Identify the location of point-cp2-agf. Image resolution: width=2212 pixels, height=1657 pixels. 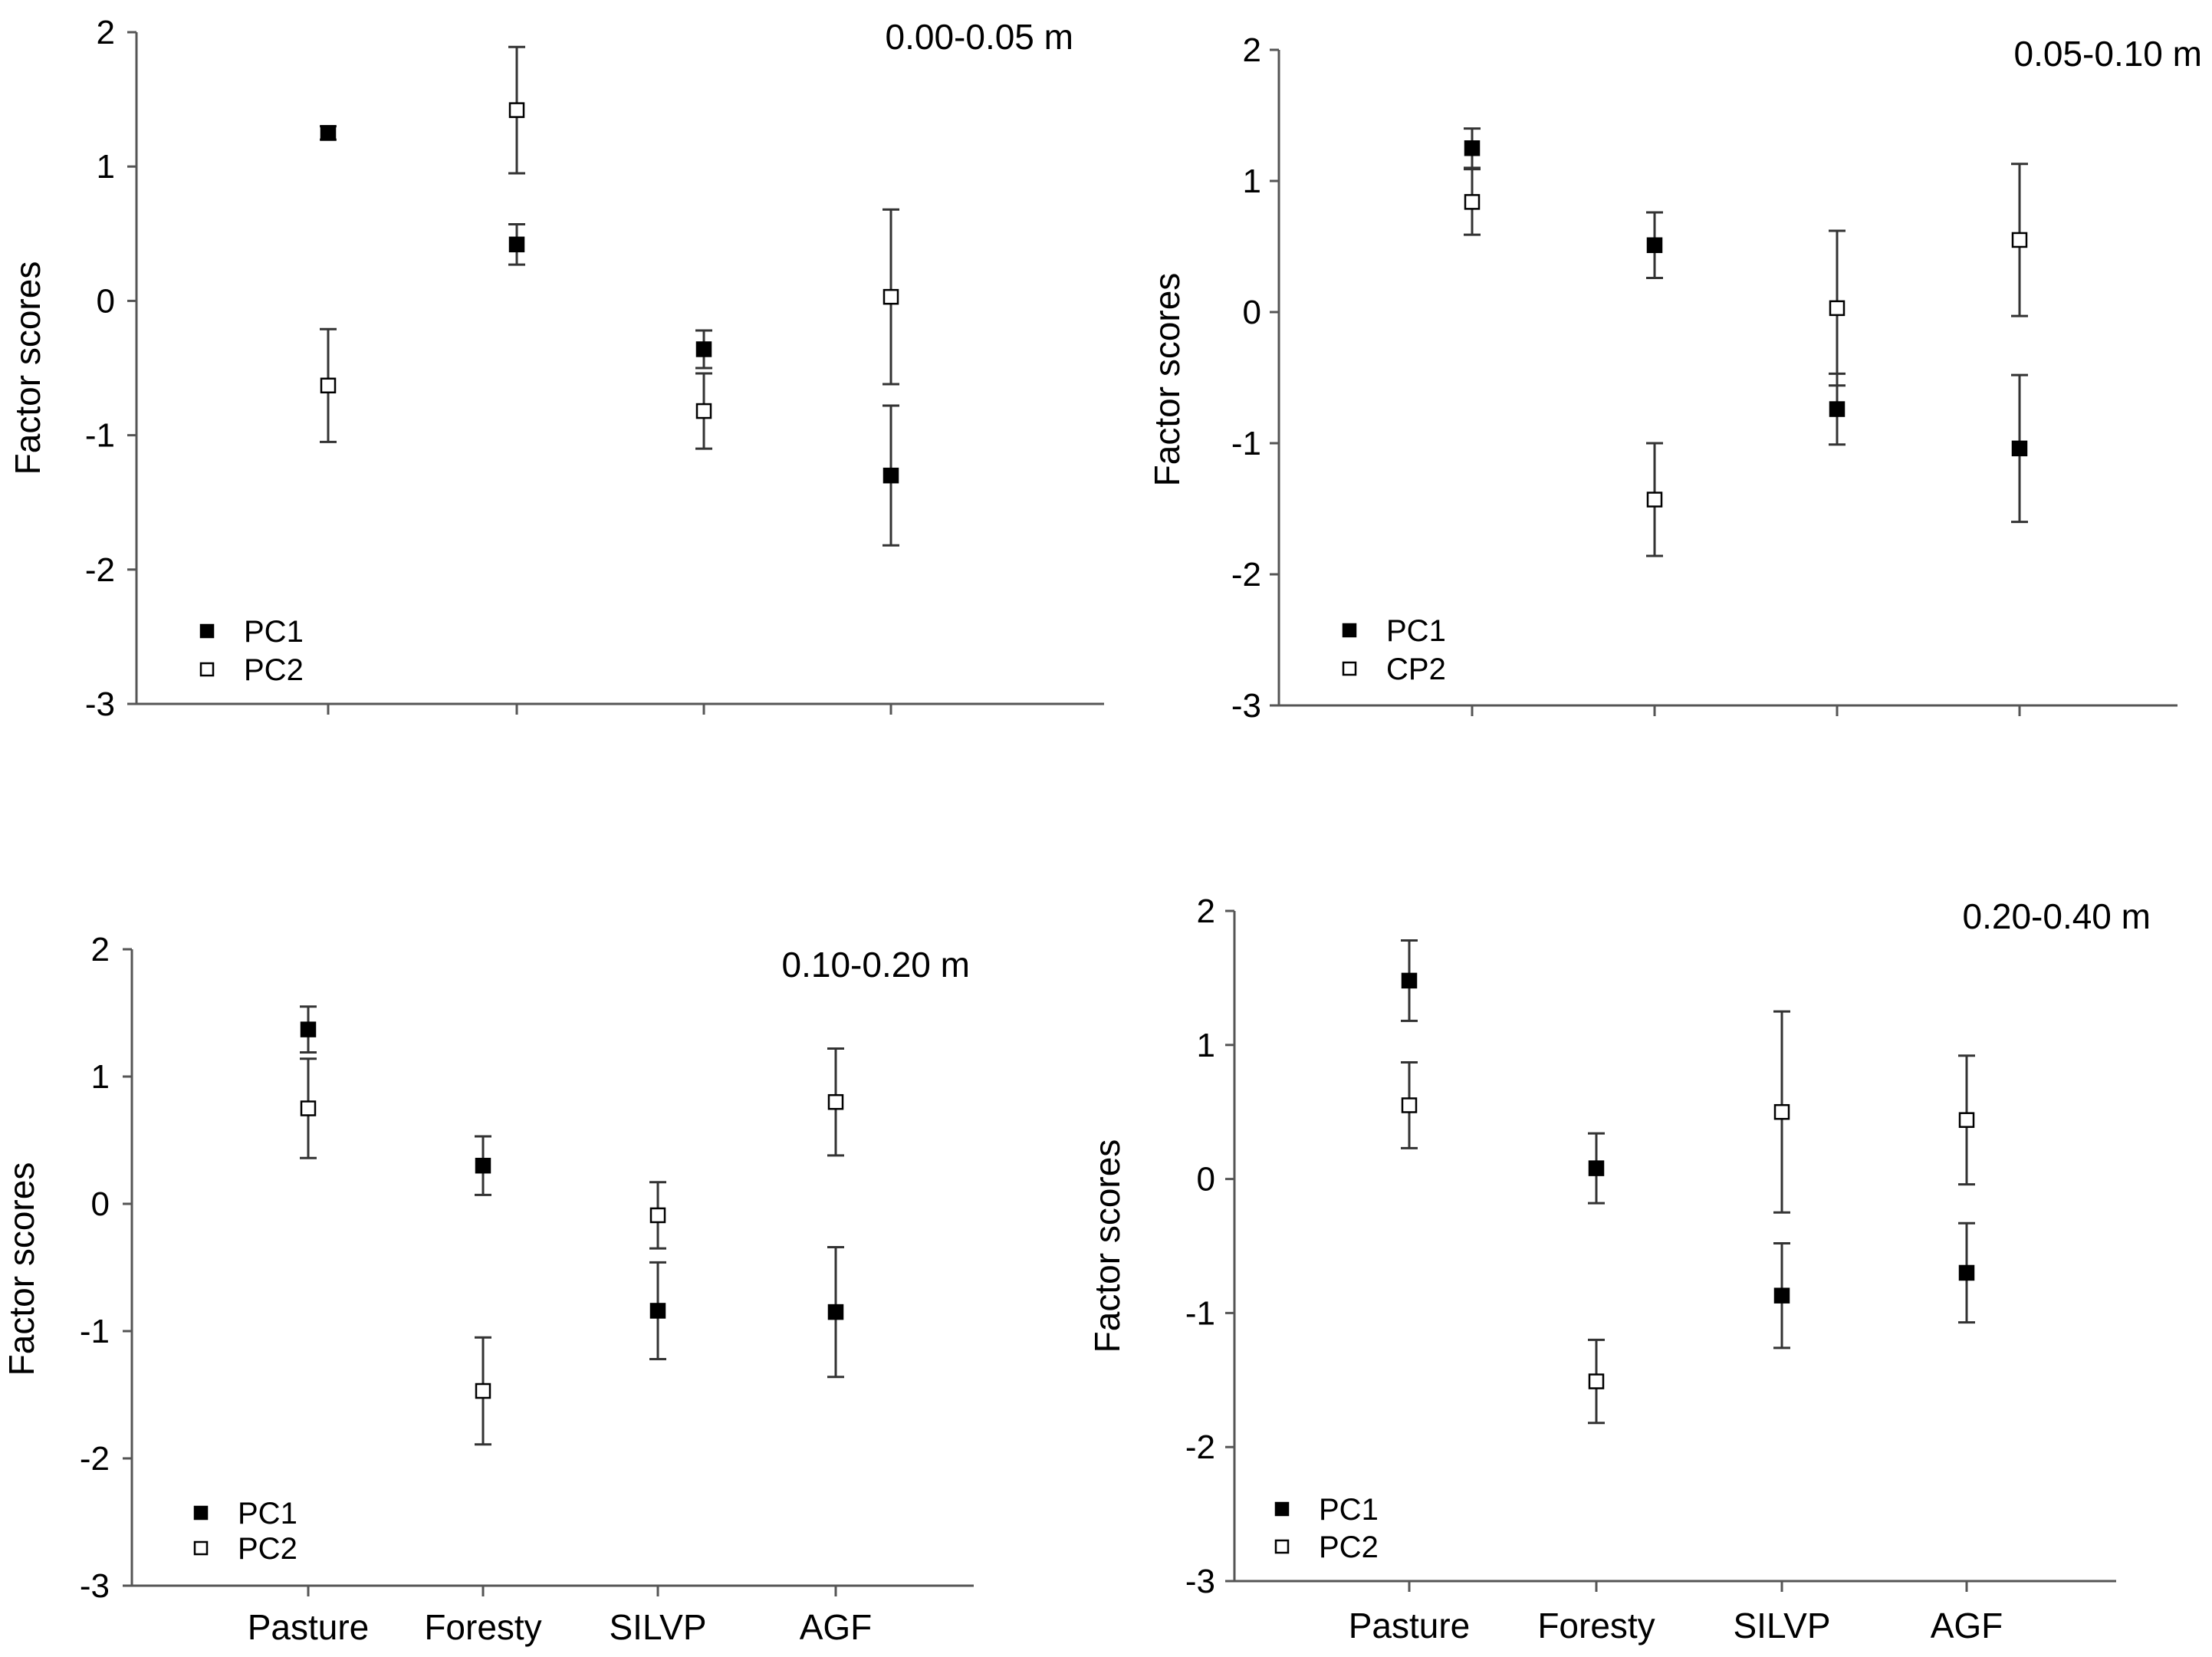
(2019, 240).